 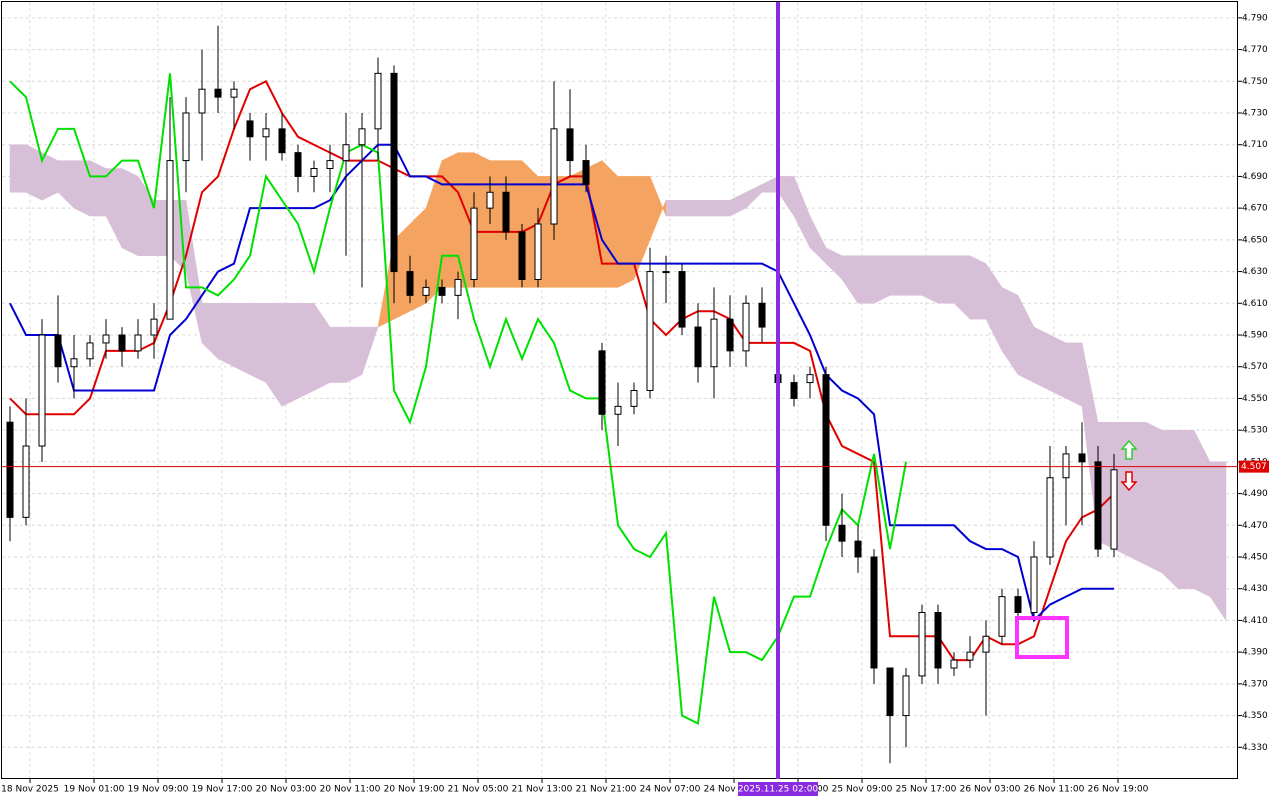 What do you see at coordinates (1255, 145) in the screenshot?
I see `y-tick-label: 4.710` at bounding box center [1255, 145].